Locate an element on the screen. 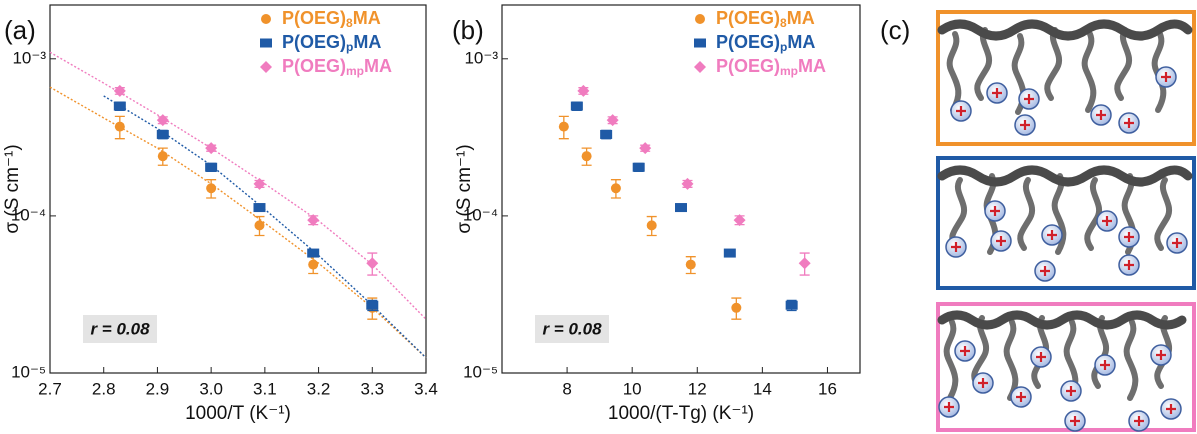  diagram-pink is located at coordinates (1066, 367).